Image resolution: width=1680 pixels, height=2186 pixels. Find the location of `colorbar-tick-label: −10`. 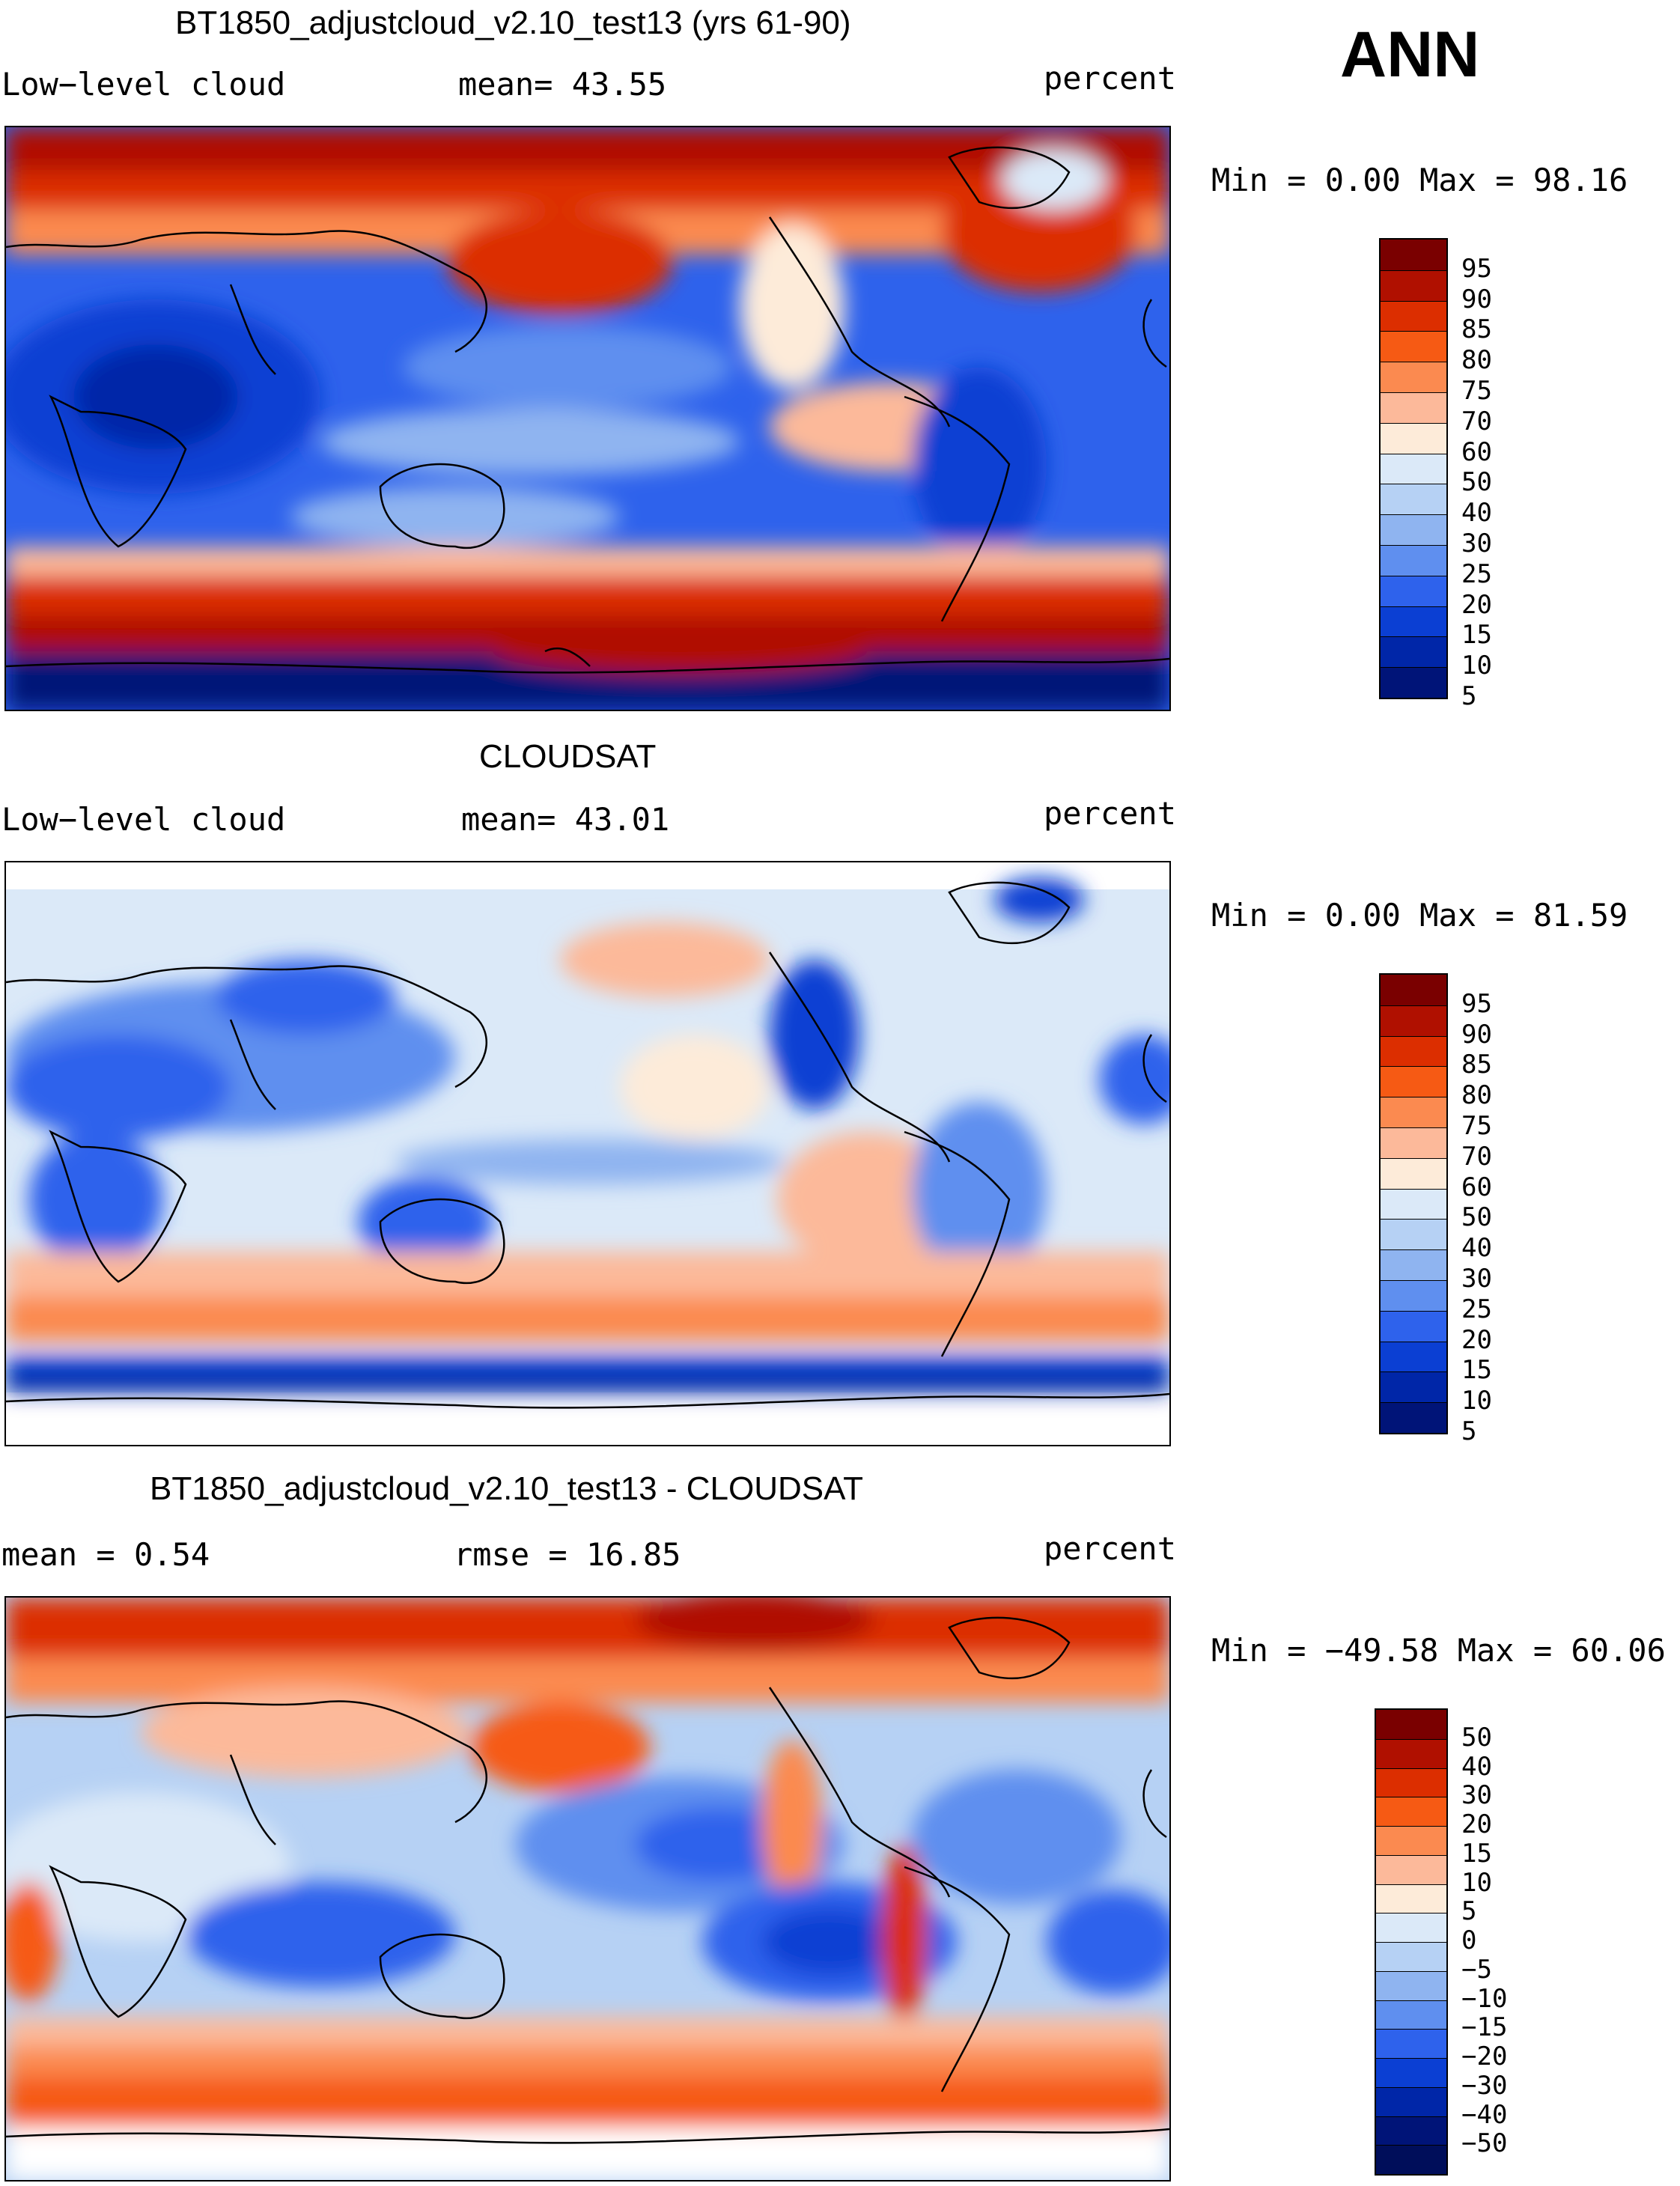

colorbar-tick-label: −10 is located at coordinates (1484, 1998).